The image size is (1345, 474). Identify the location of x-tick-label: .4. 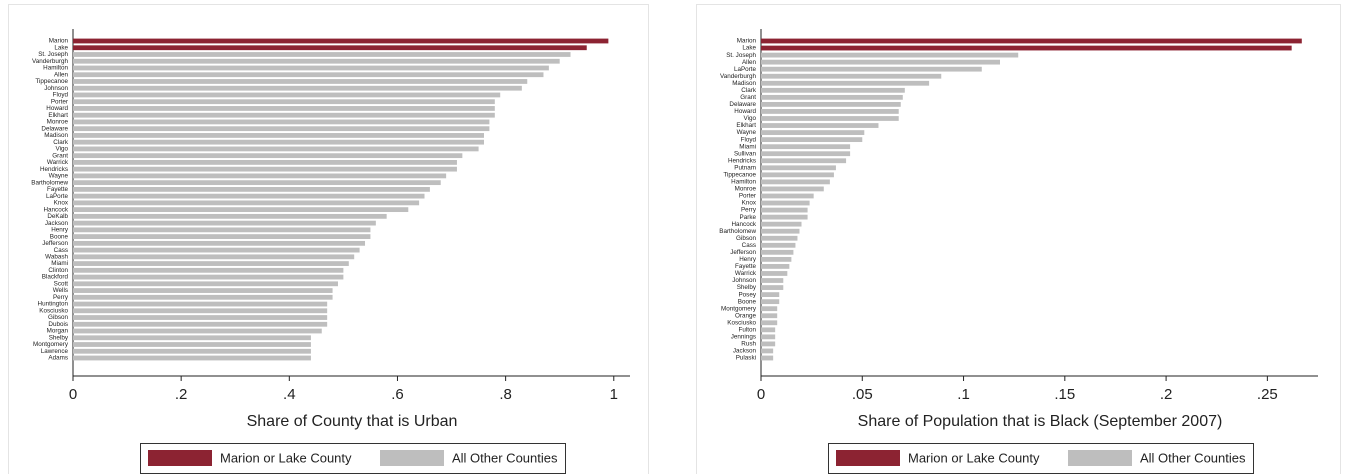
(289, 394).